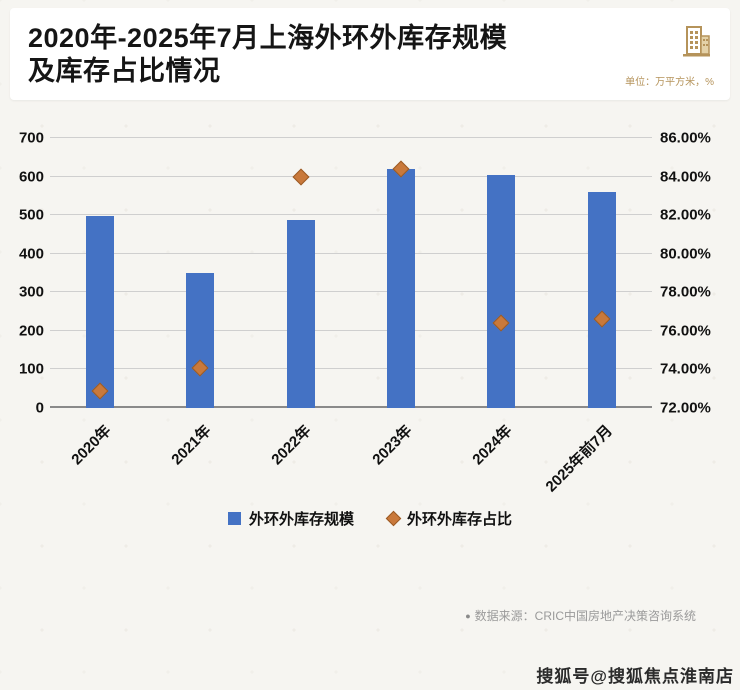 This screenshot has width=740, height=690. Describe the element at coordinates (579, 459) in the screenshot. I see `x-axis-label: 2025年前7月` at that location.